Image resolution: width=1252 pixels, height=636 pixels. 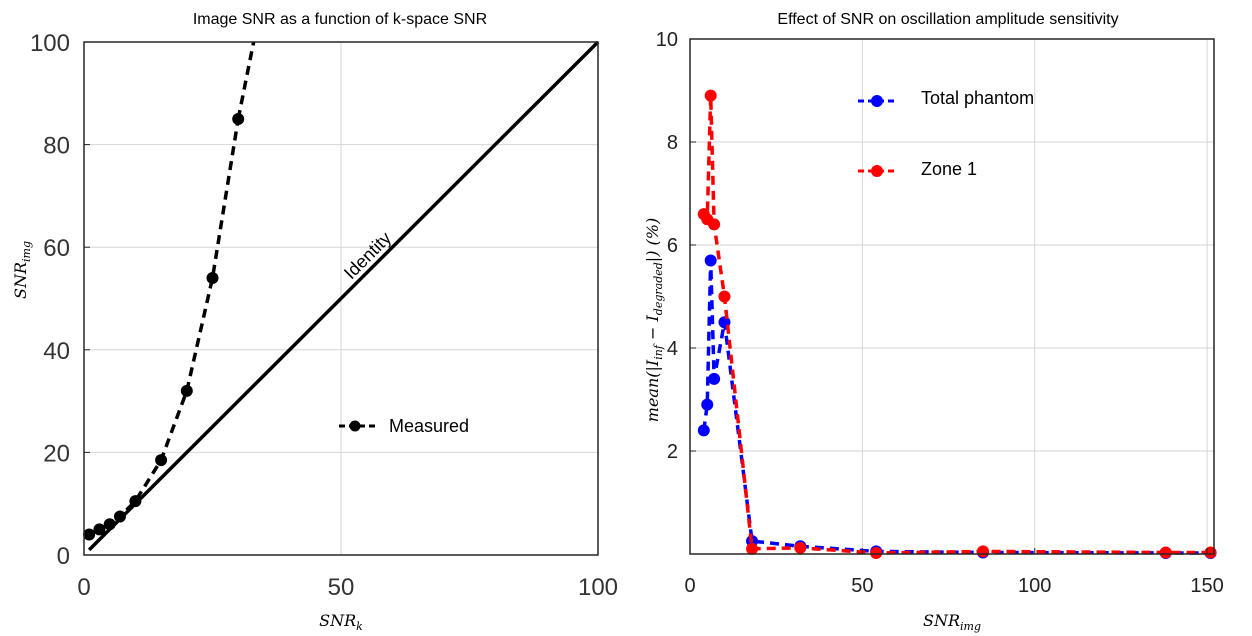 What do you see at coordinates (672, 143) in the screenshot?
I see `right-y-tick-label: 8` at bounding box center [672, 143].